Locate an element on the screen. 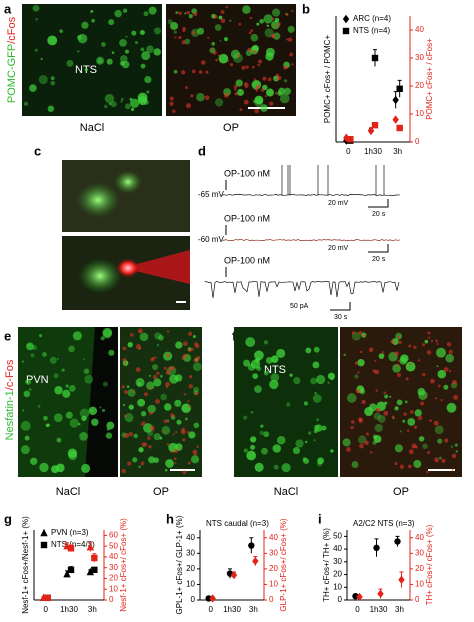 This screenshot has height=622, width=474. x-tick-label: 0 is located at coordinates (357, 609).